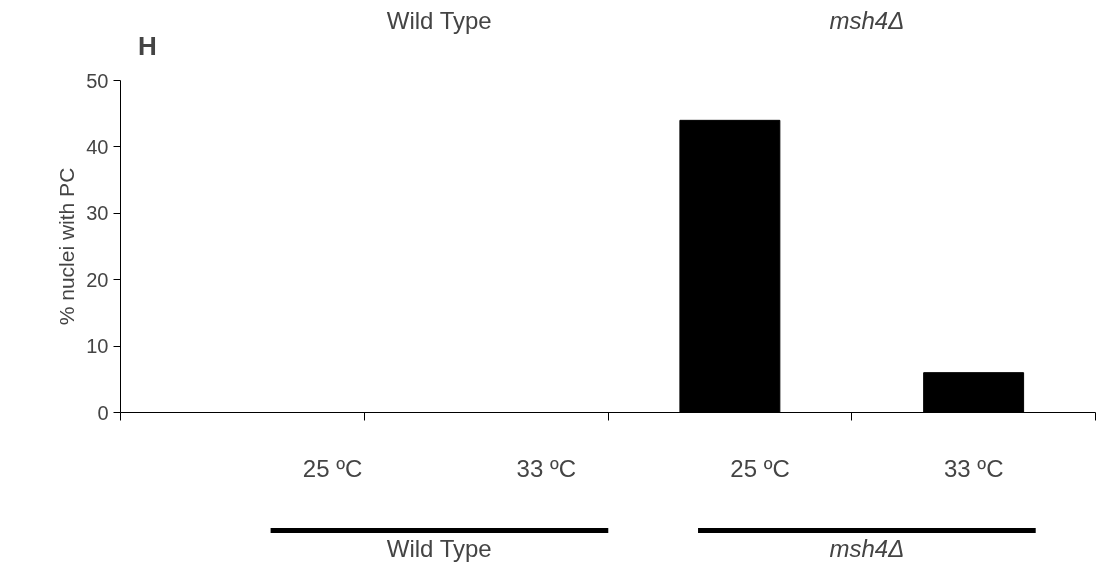  I want to click on y-axis-title: % nuclei with PC, so click(67, 246).